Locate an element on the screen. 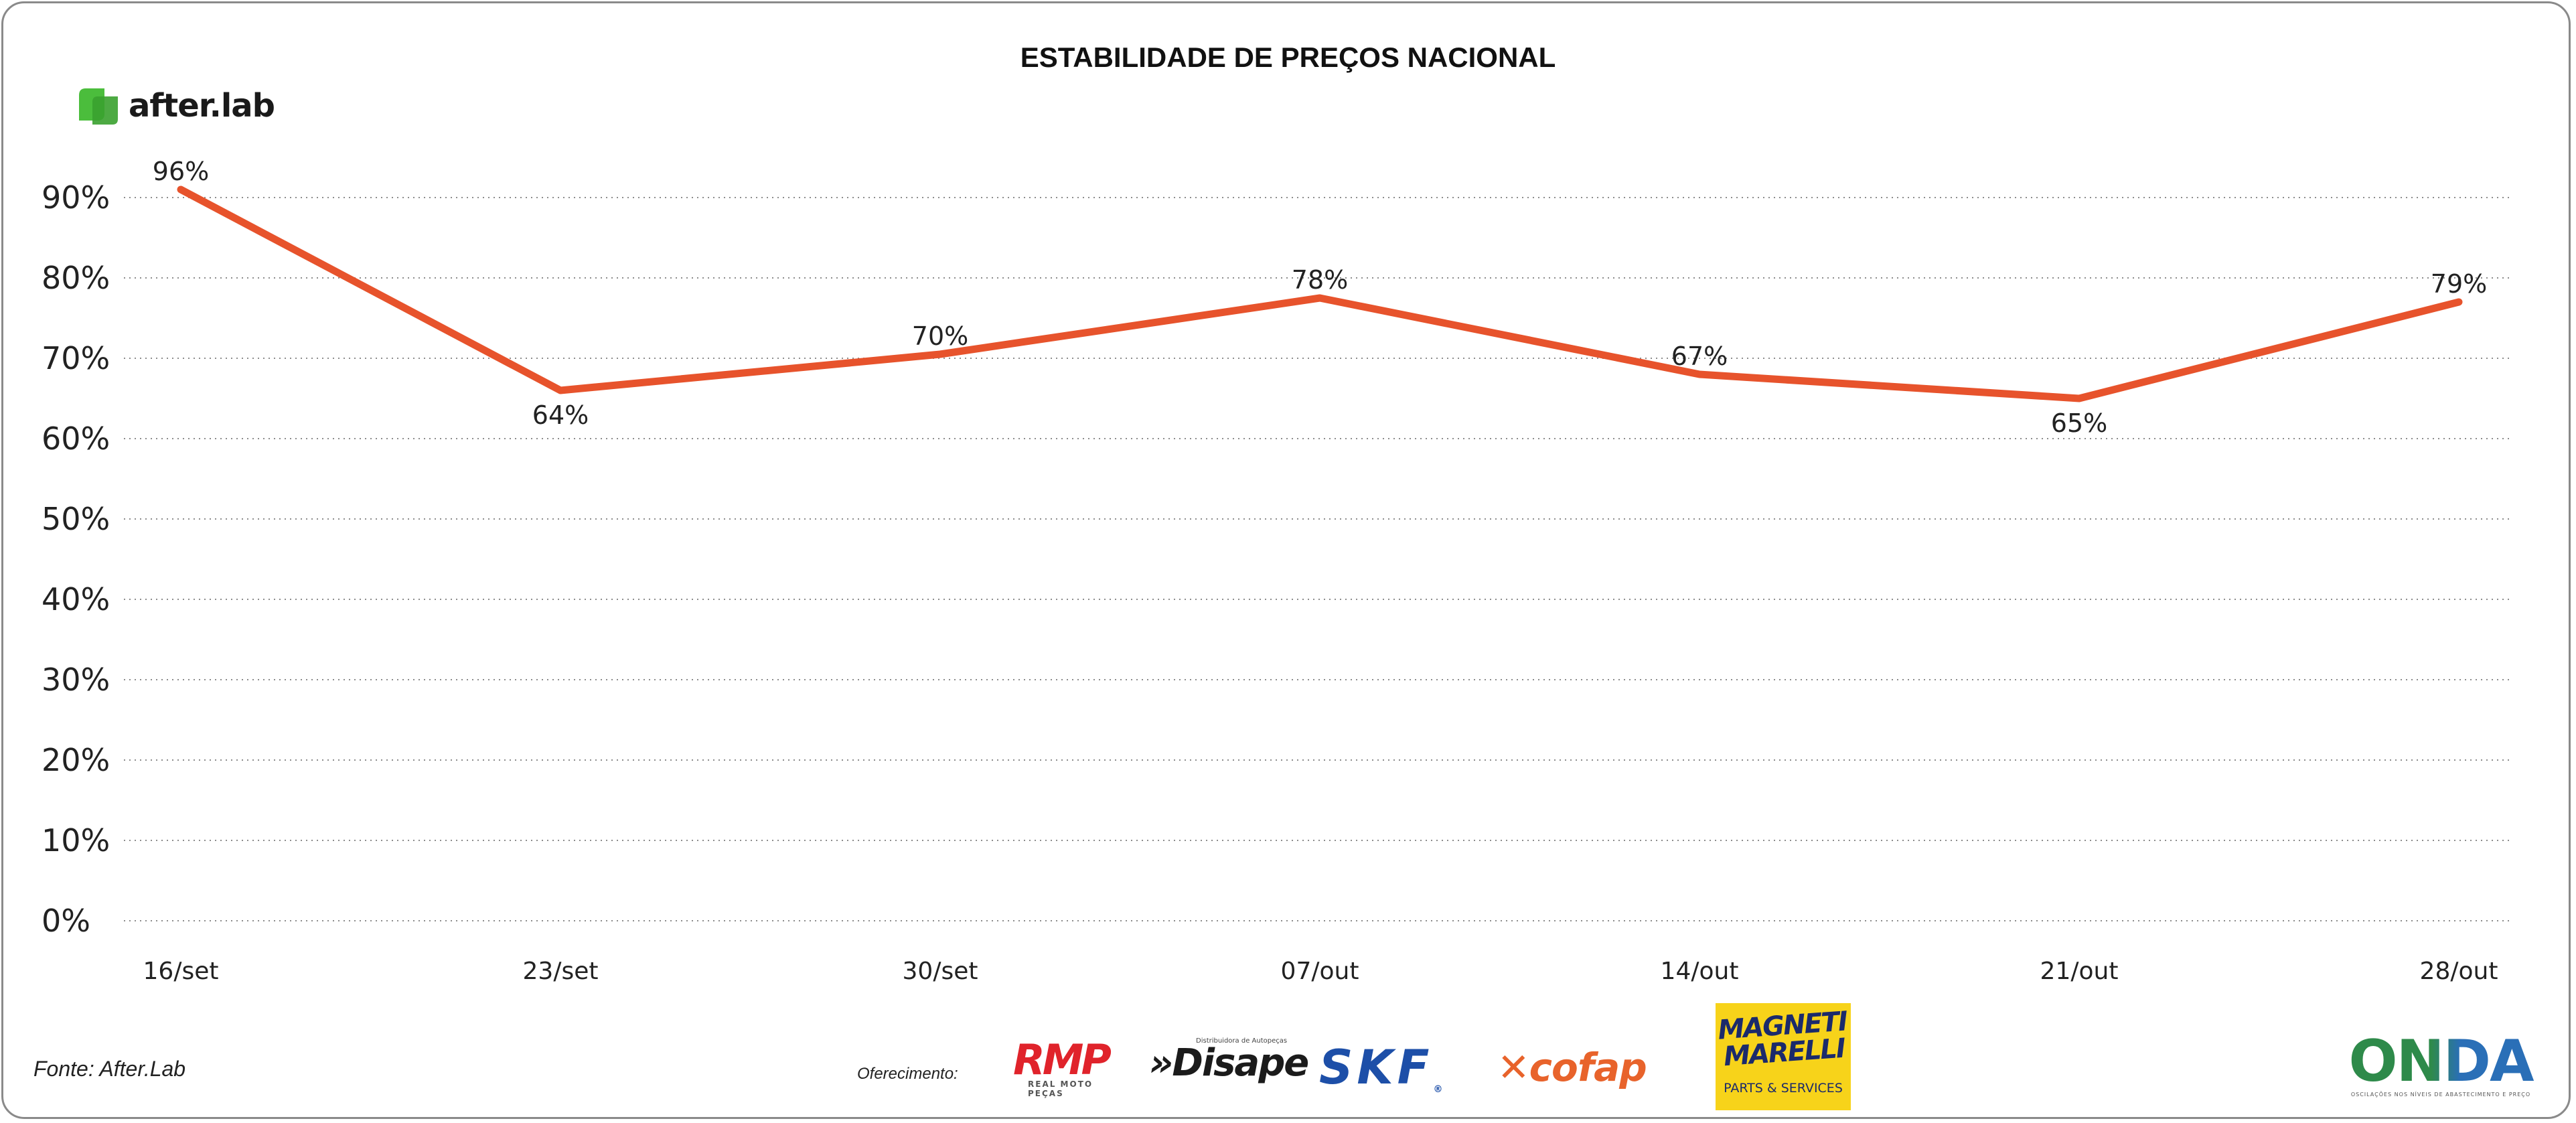  x-tick-label: 14/out is located at coordinates (1700, 971).